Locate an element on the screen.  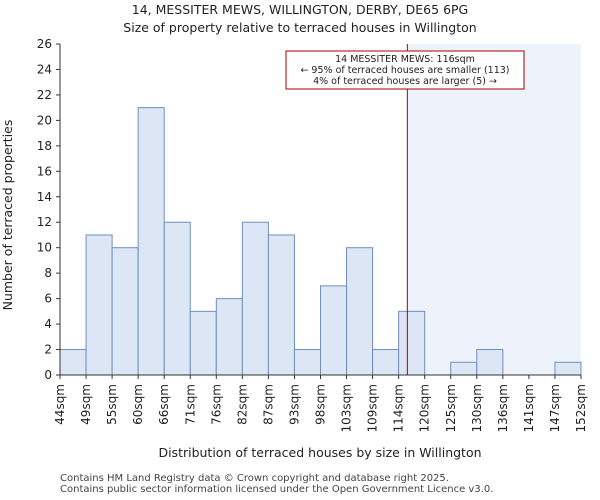
bar-44sqm is located at coordinates (73, 362).